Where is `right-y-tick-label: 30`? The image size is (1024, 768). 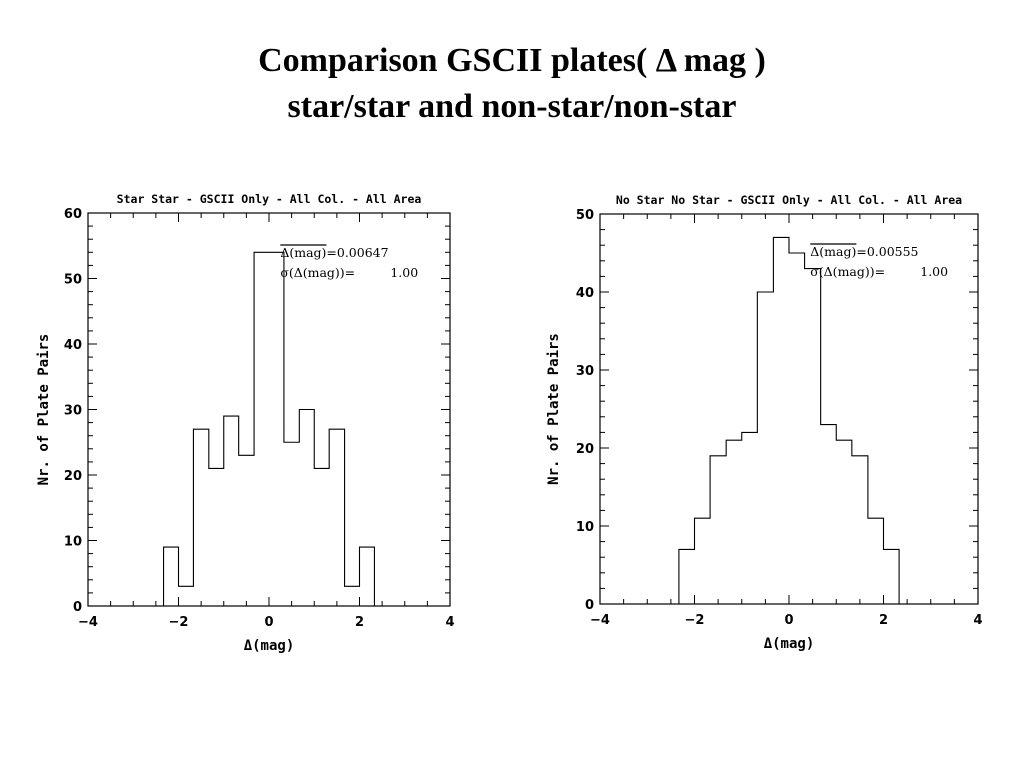 right-y-tick-label: 30 is located at coordinates (585, 371).